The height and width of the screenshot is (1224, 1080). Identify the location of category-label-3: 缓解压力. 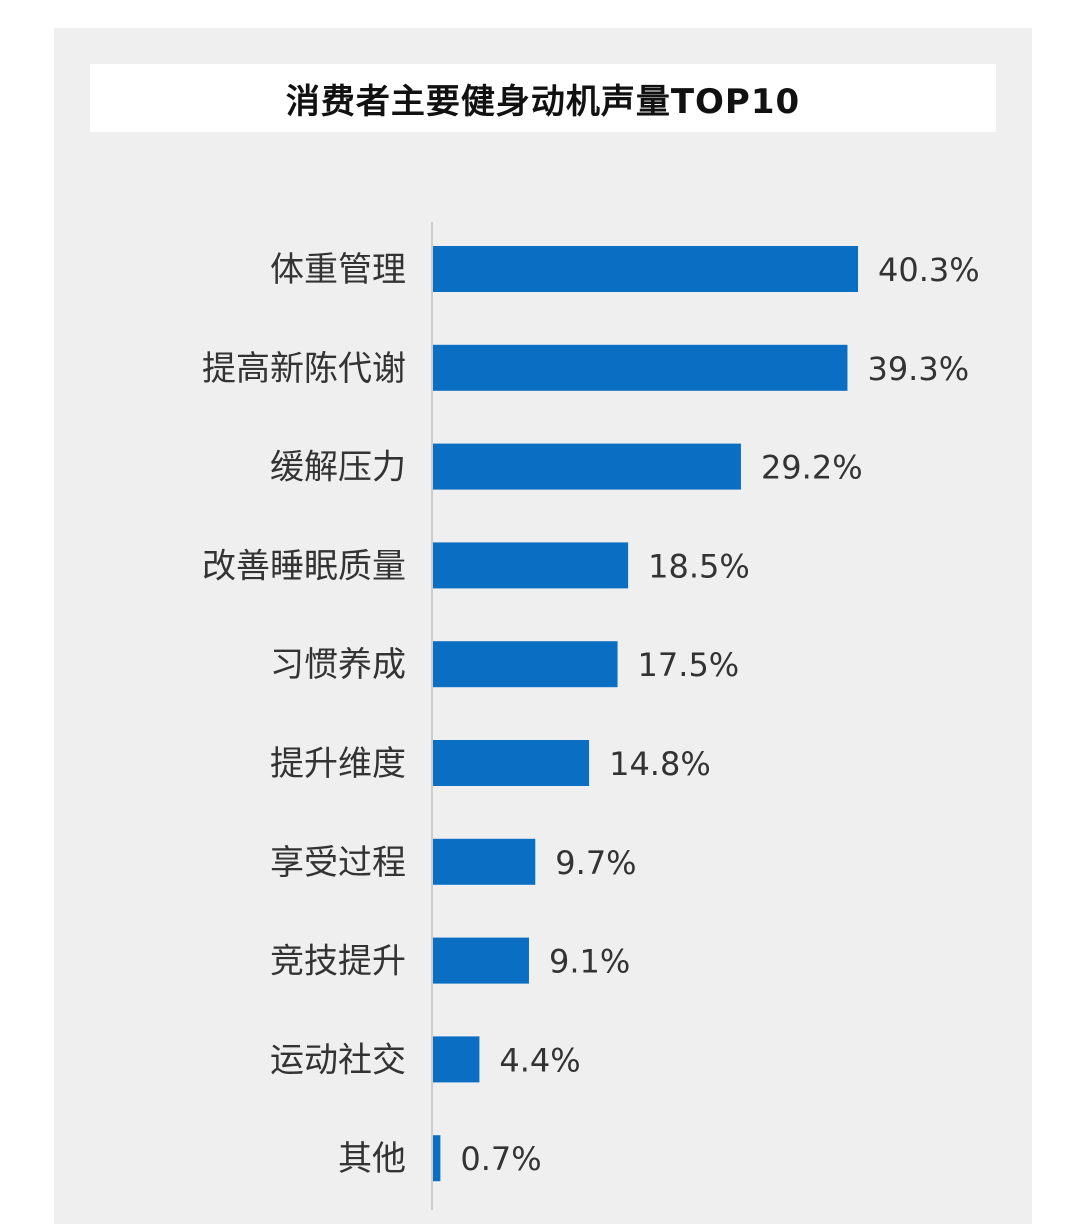
(338, 468).